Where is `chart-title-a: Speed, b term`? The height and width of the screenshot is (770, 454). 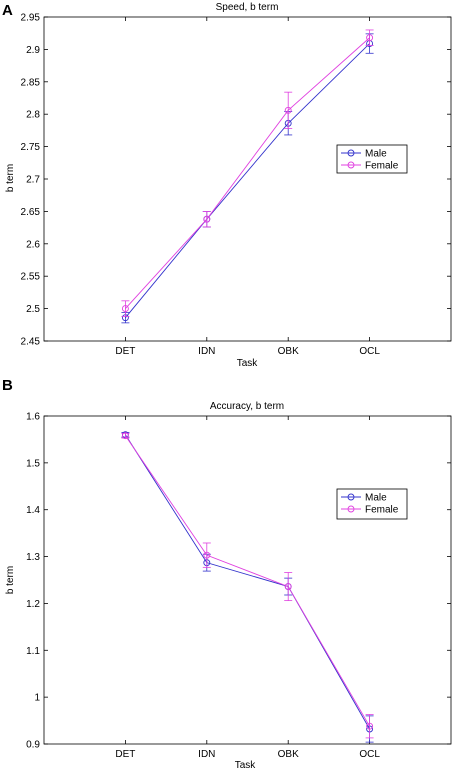
chart-title-a: Speed, b term is located at coordinates (247, 7).